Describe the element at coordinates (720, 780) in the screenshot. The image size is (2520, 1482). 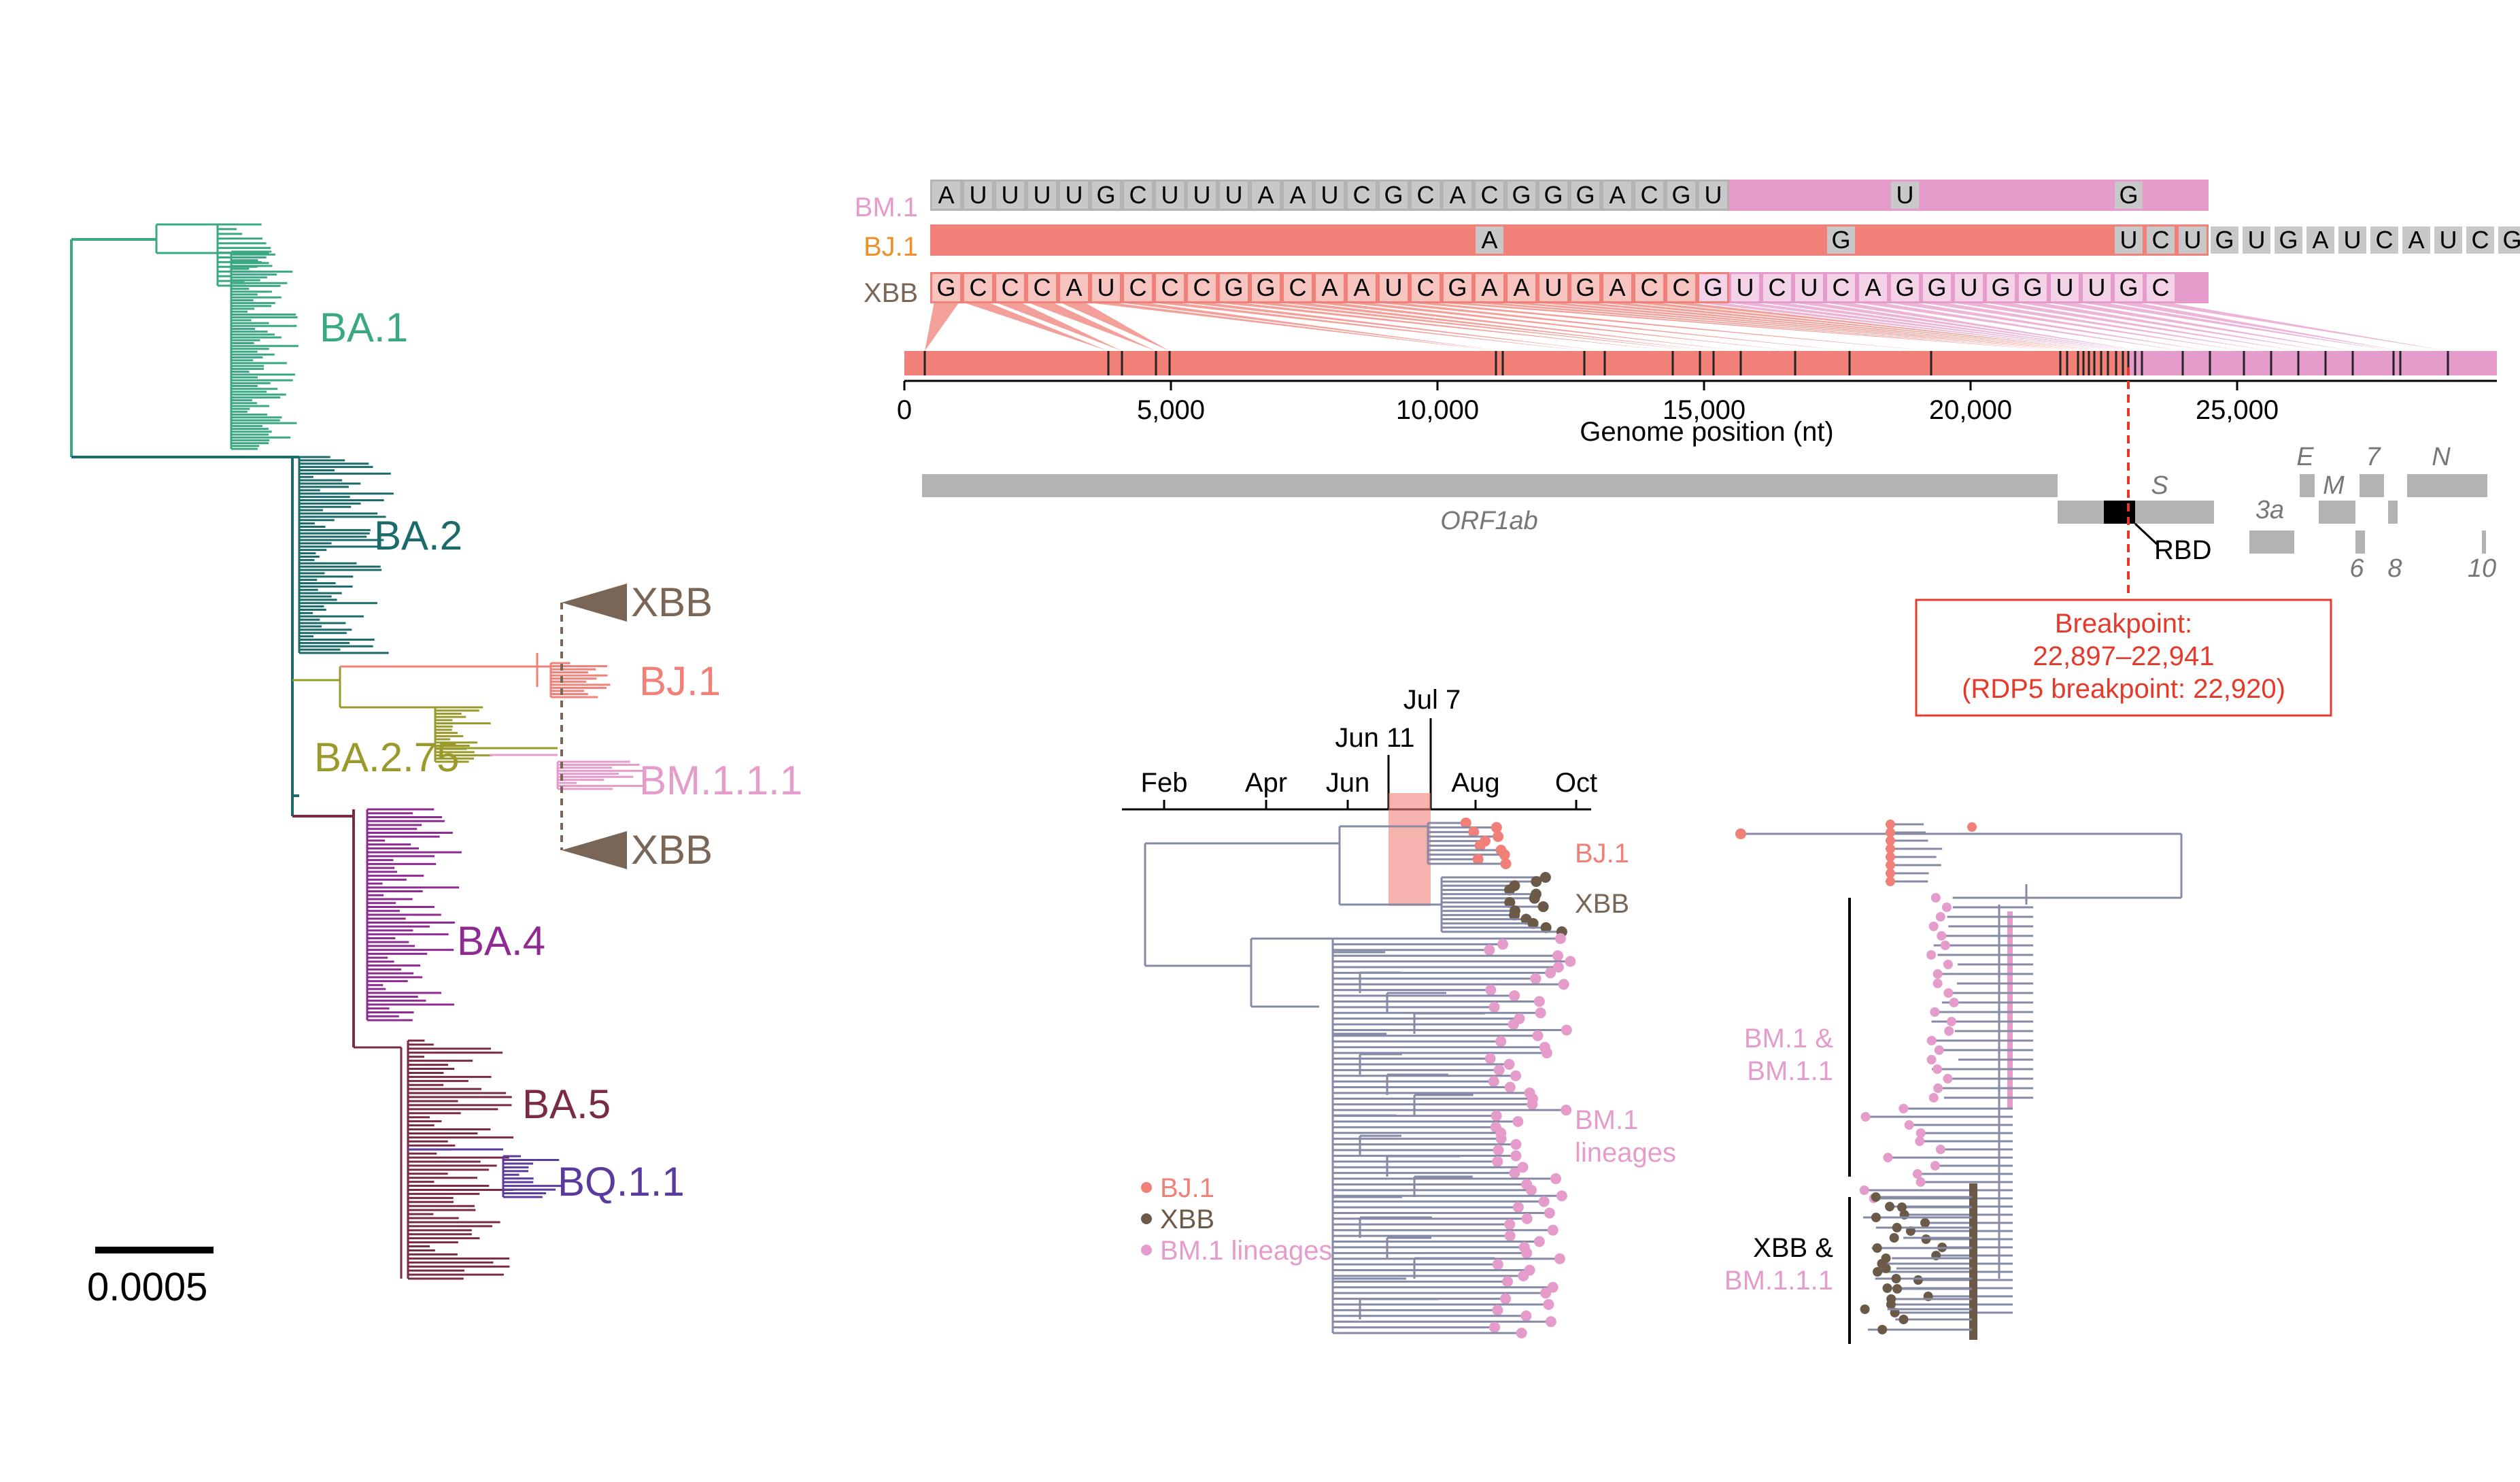
I see `clade-label-bm111: BM.1.1.1` at that location.